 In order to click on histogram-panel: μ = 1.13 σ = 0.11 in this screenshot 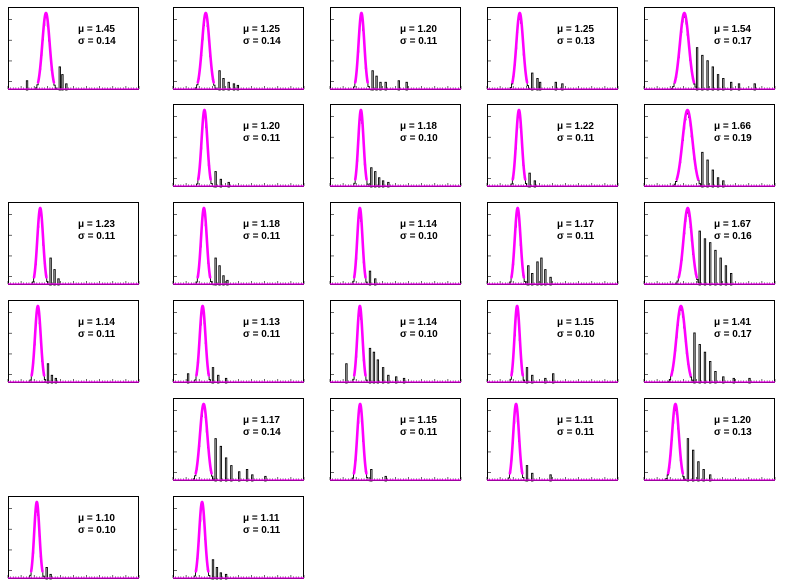, I will do `click(238, 342)`.